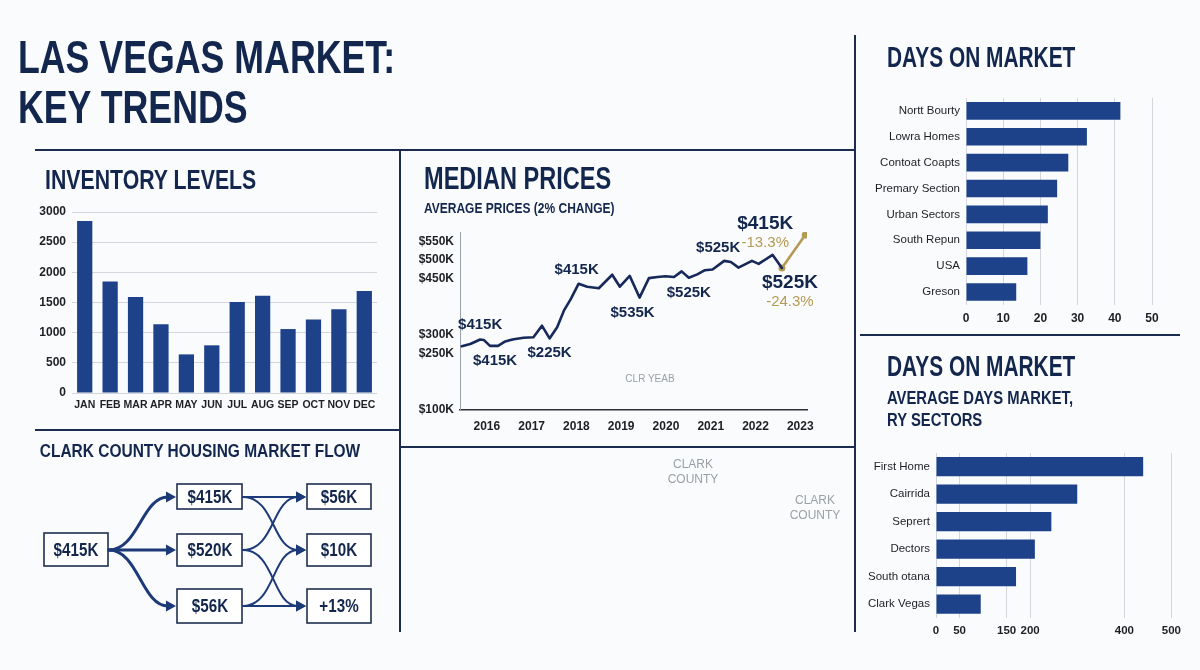 The image size is (1200, 670). What do you see at coordinates (926, 239) in the screenshot?
I see `y-tick-label: South Repun` at bounding box center [926, 239].